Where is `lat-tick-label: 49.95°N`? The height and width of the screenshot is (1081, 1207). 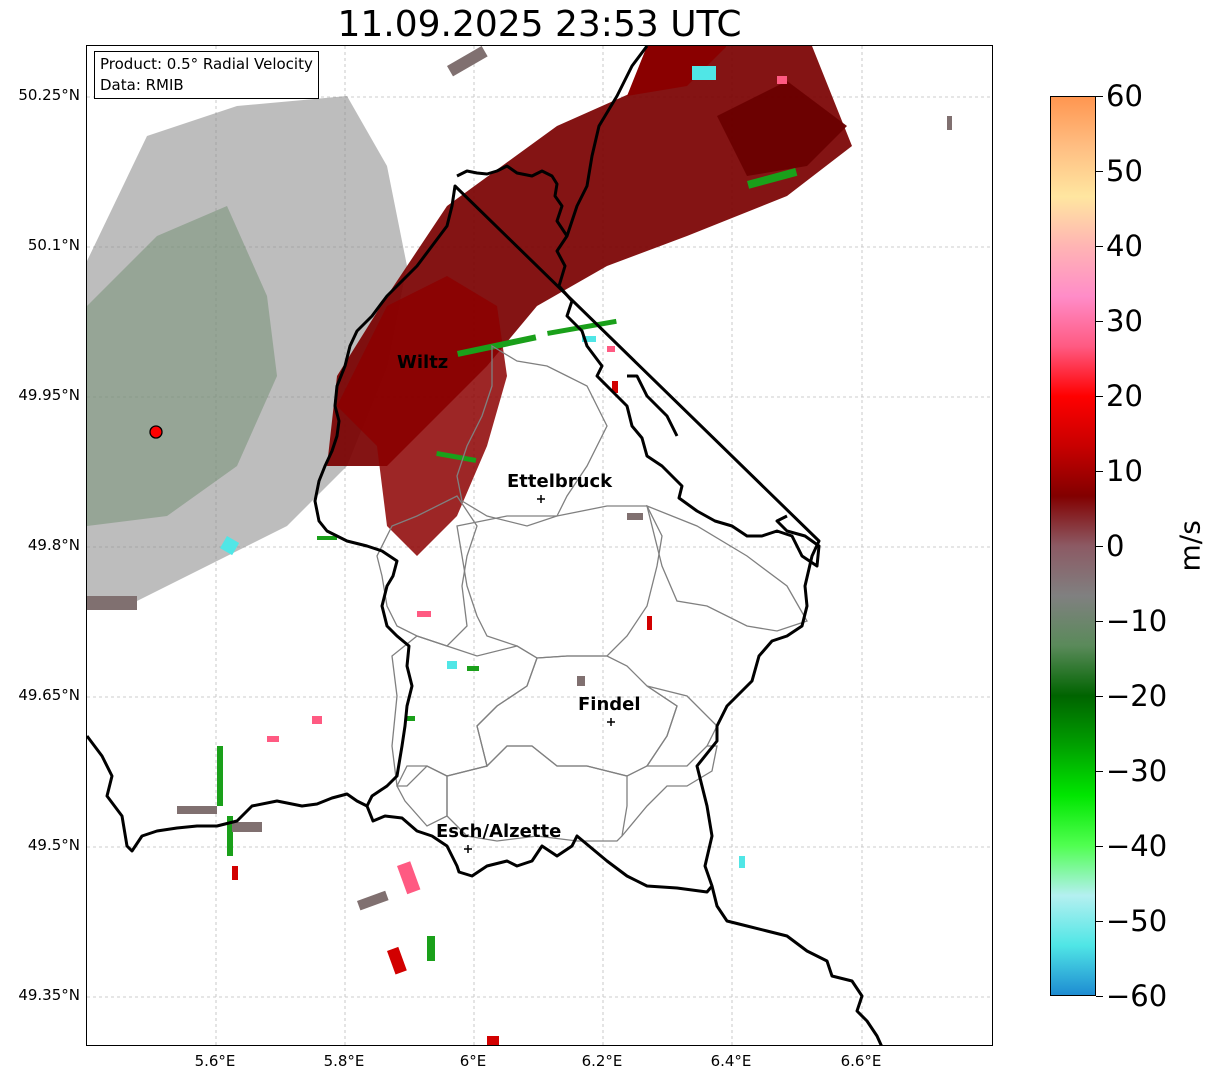 lat-tick-label: 49.95°N is located at coordinates (49, 395).